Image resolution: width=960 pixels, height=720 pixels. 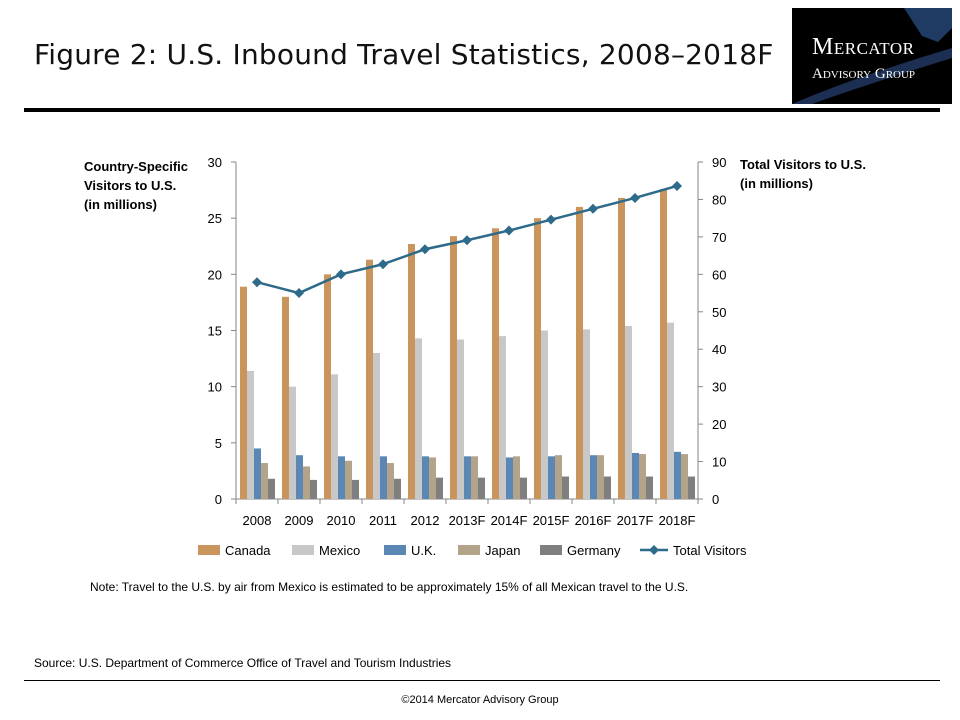 I want to click on legend-label-mexico: Mexico, so click(x=339, y=550).